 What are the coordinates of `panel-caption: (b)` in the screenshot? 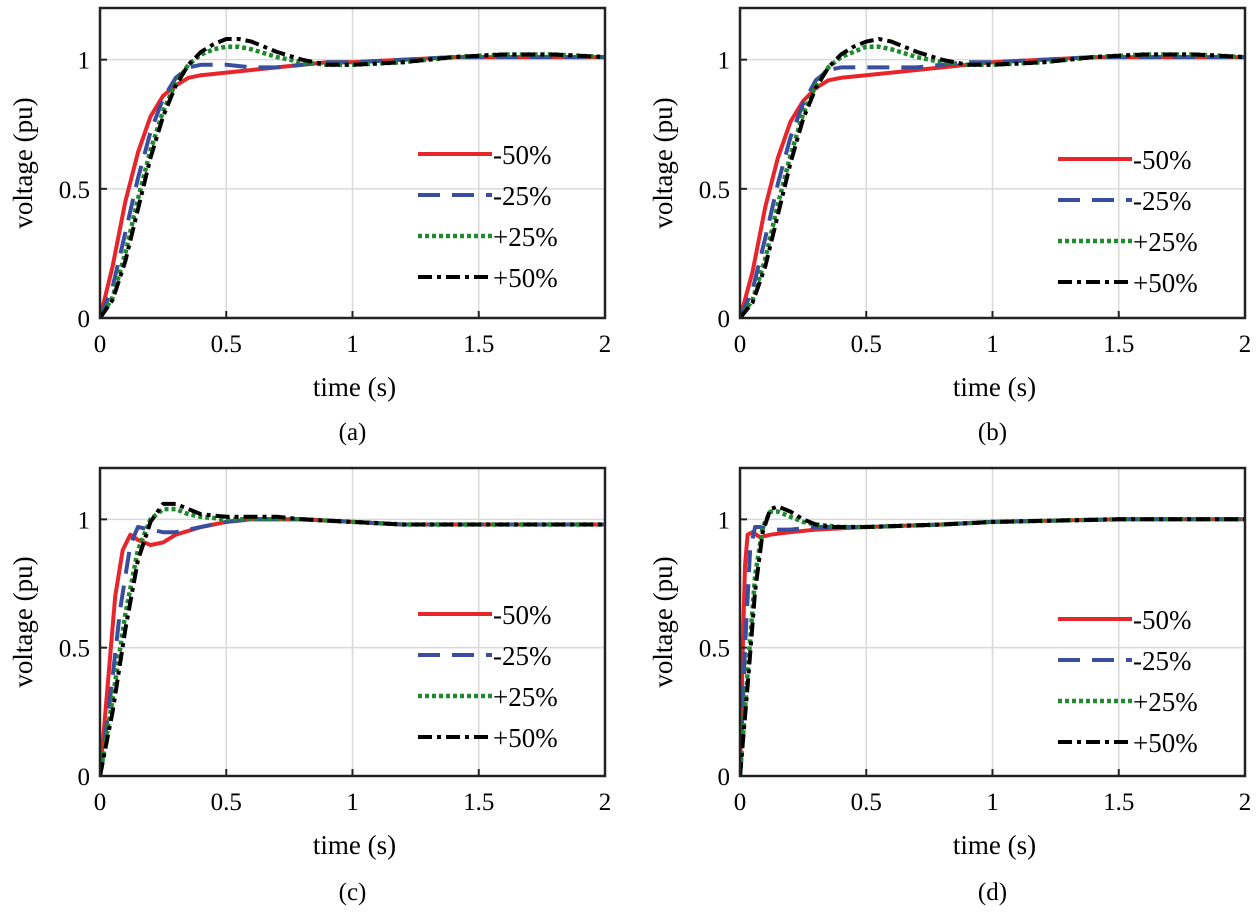 It's located at (992, 432).